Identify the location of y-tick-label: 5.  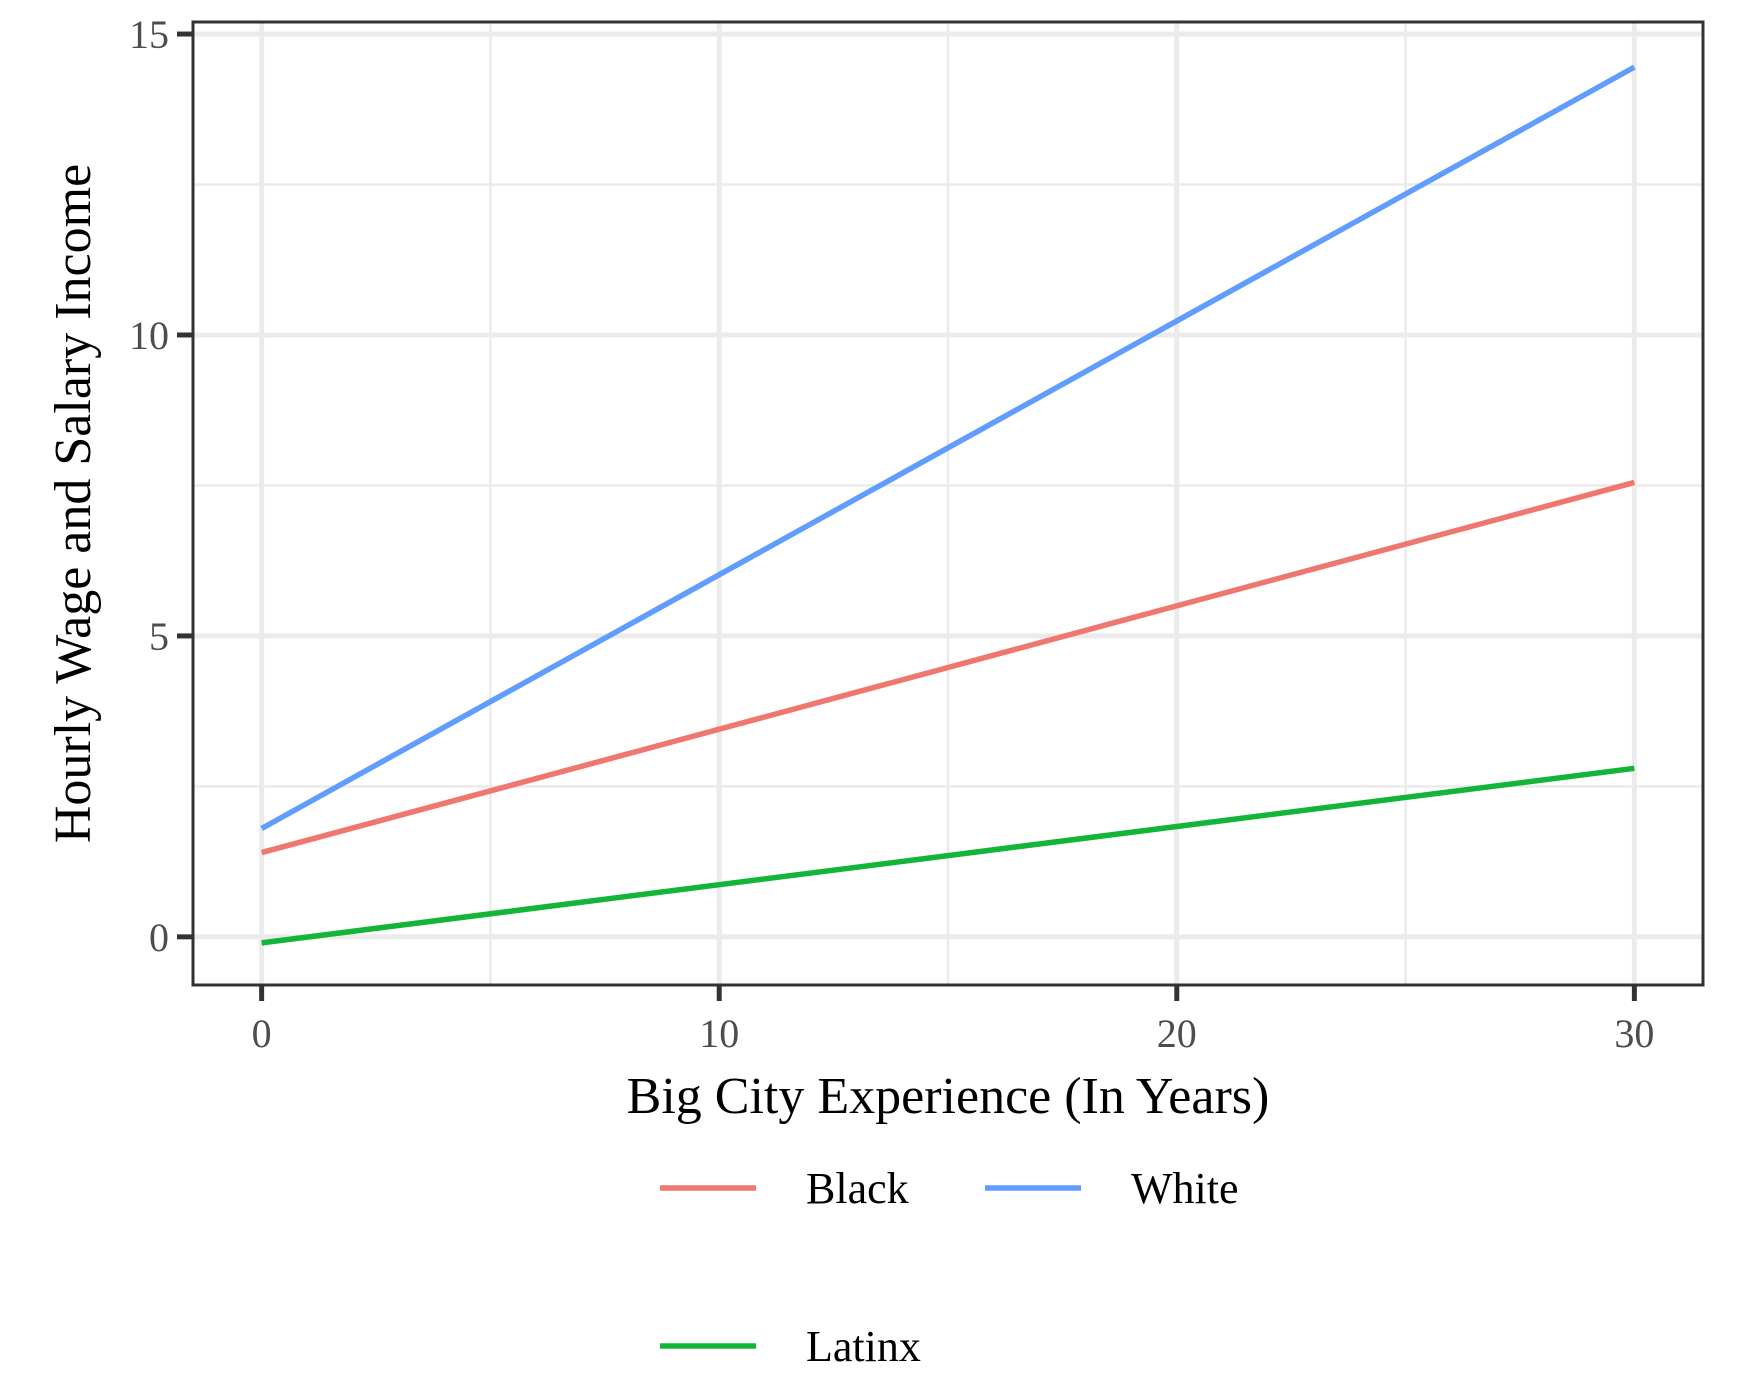
(159, 636).